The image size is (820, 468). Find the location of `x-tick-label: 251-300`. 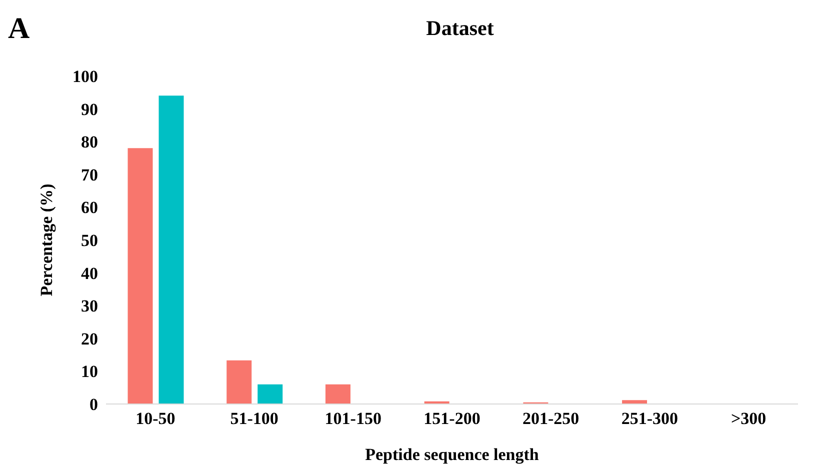

x-tick-label: 251-300 is located at coordinates (649, 418).